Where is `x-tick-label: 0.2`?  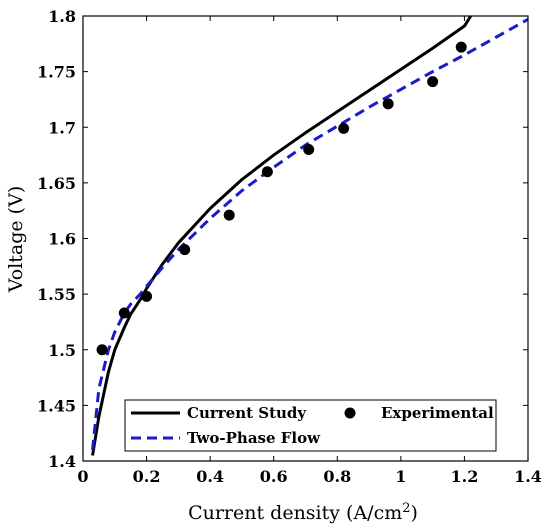
x-tick-label: 0.2 is located at coordinates (147, 476).